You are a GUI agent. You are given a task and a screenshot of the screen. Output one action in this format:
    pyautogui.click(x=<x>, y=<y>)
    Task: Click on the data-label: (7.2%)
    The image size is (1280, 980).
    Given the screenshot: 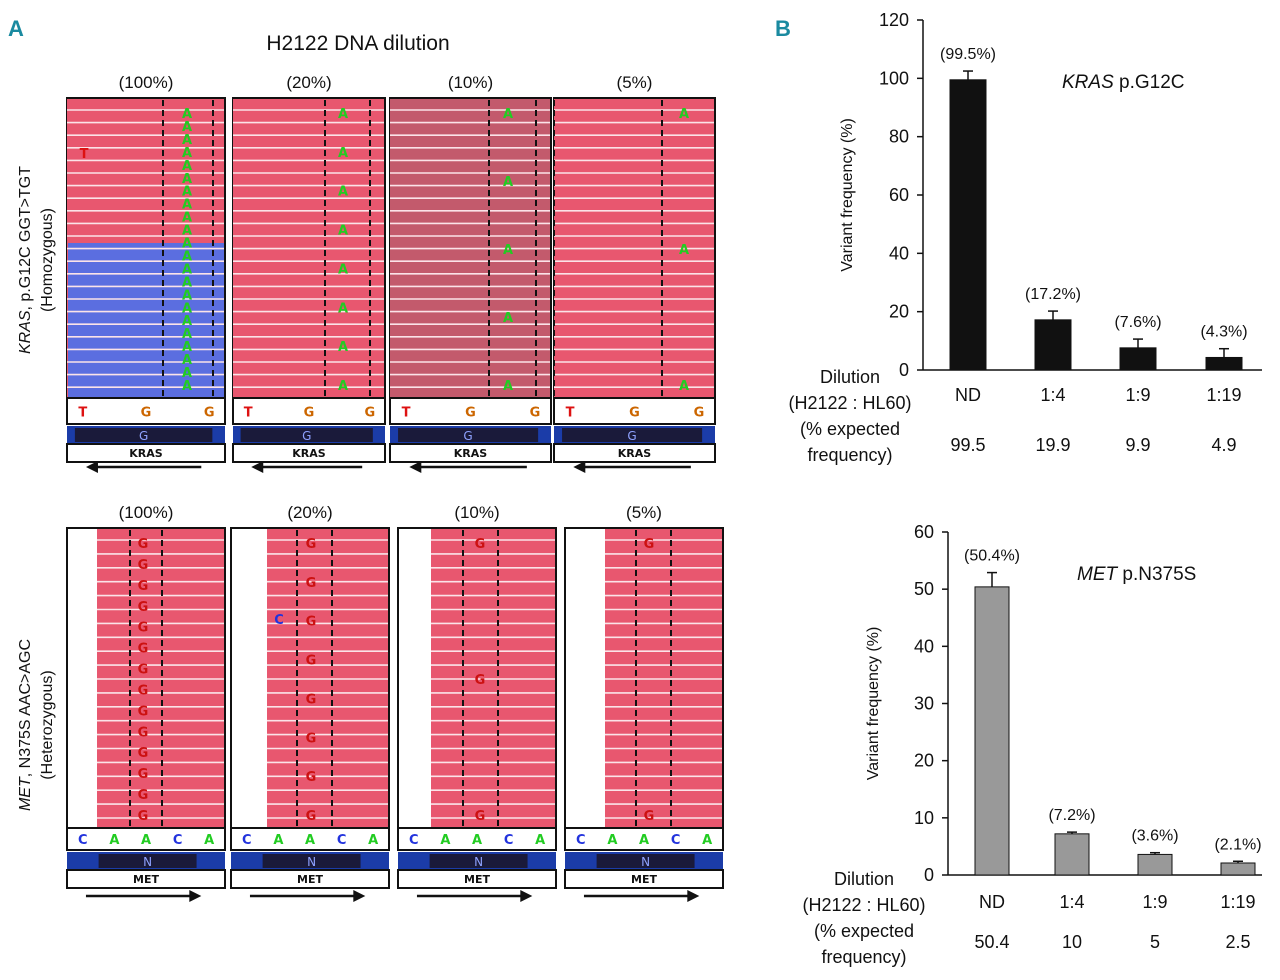 What is the action you would take?
    pyautogui.click(x=1071, y=815)
    